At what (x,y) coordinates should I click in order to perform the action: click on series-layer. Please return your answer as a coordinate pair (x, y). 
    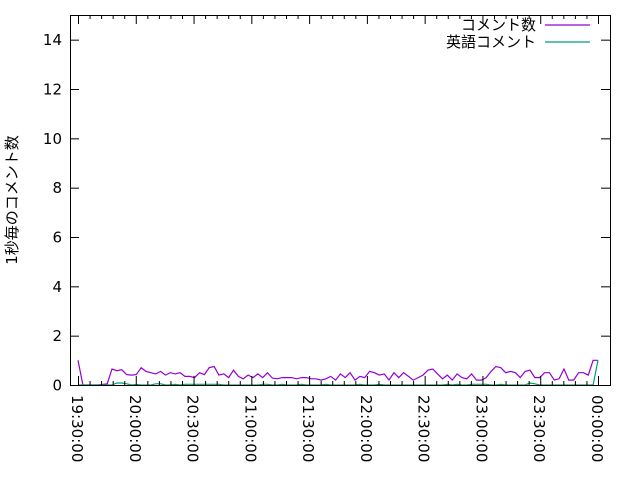
    Looking at the image, I should click on (338, 372).